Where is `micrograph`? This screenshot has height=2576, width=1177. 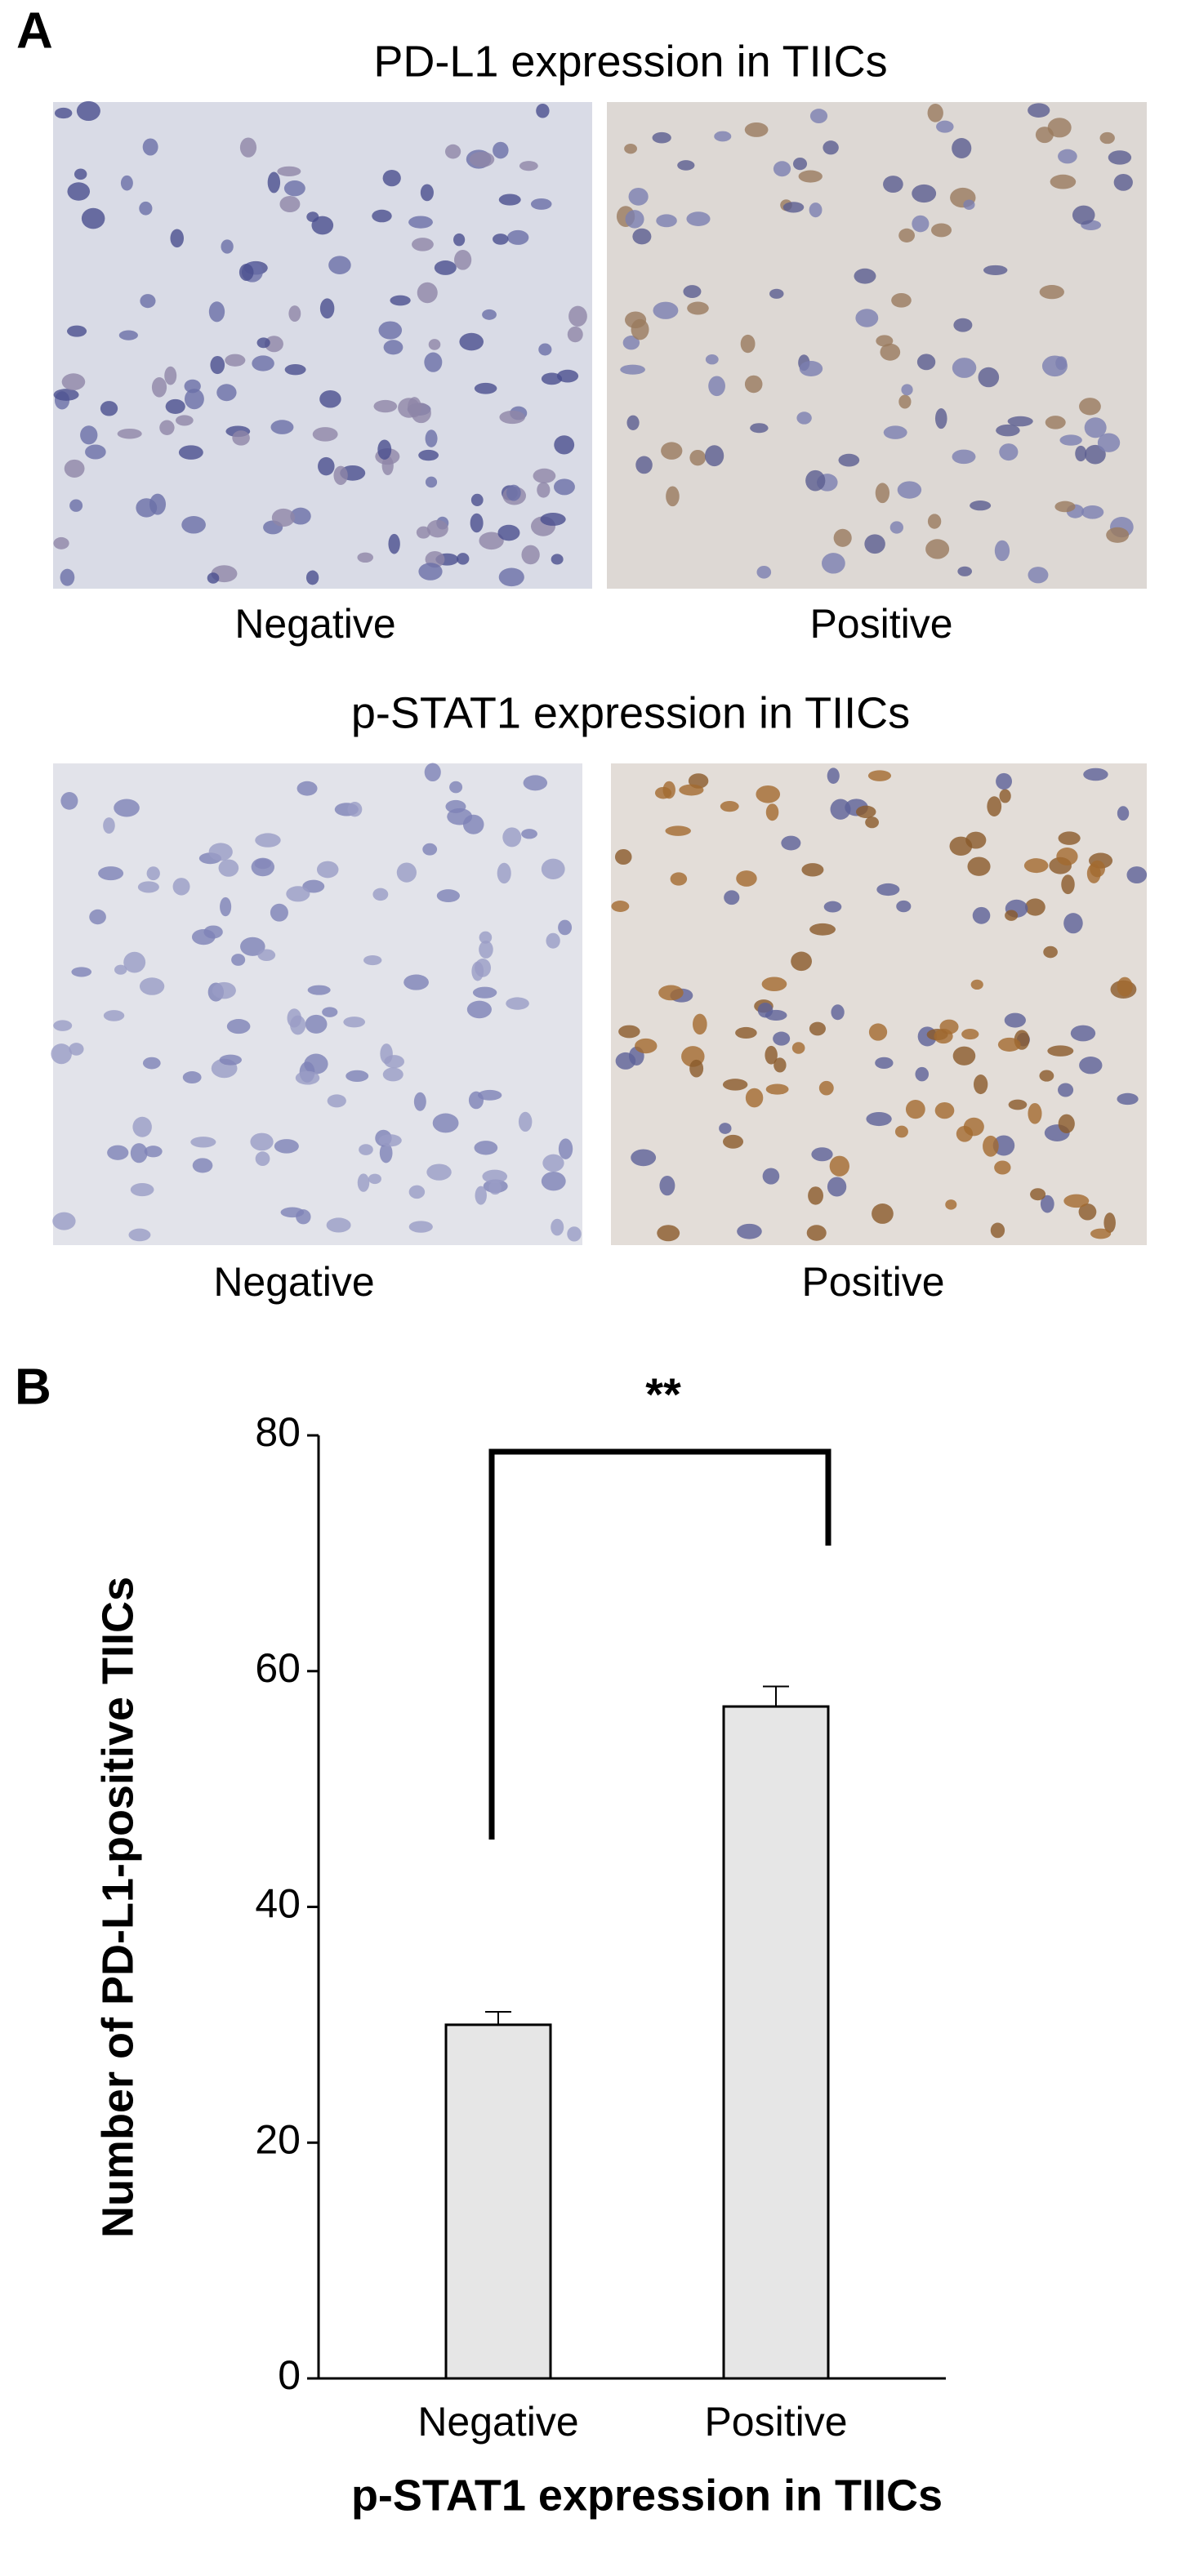
micrograph is located at coordinates (879, 1004).